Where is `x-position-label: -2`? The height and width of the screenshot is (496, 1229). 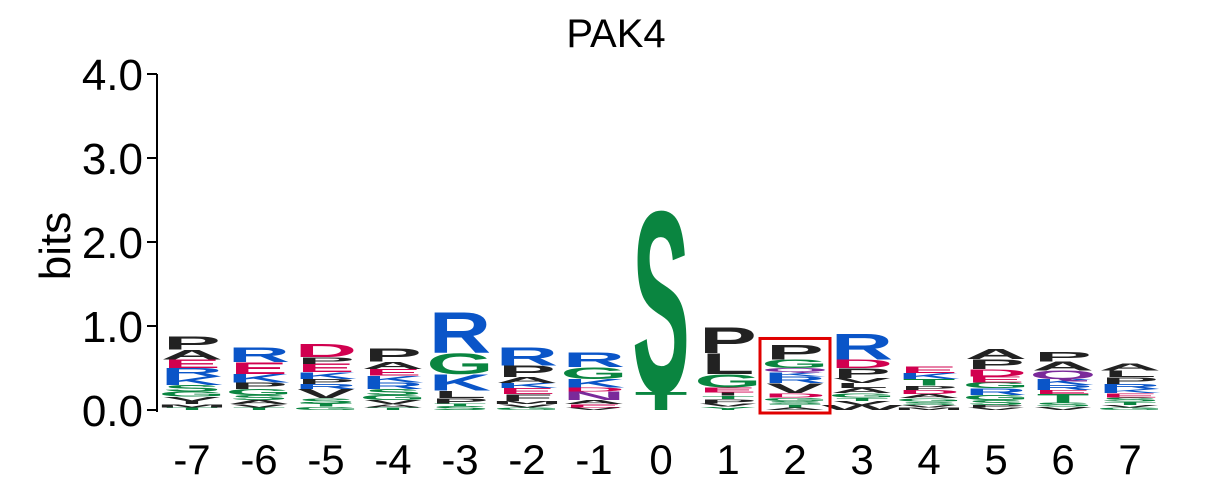 x-position-label: -2 is located at coordinates (526, 459).